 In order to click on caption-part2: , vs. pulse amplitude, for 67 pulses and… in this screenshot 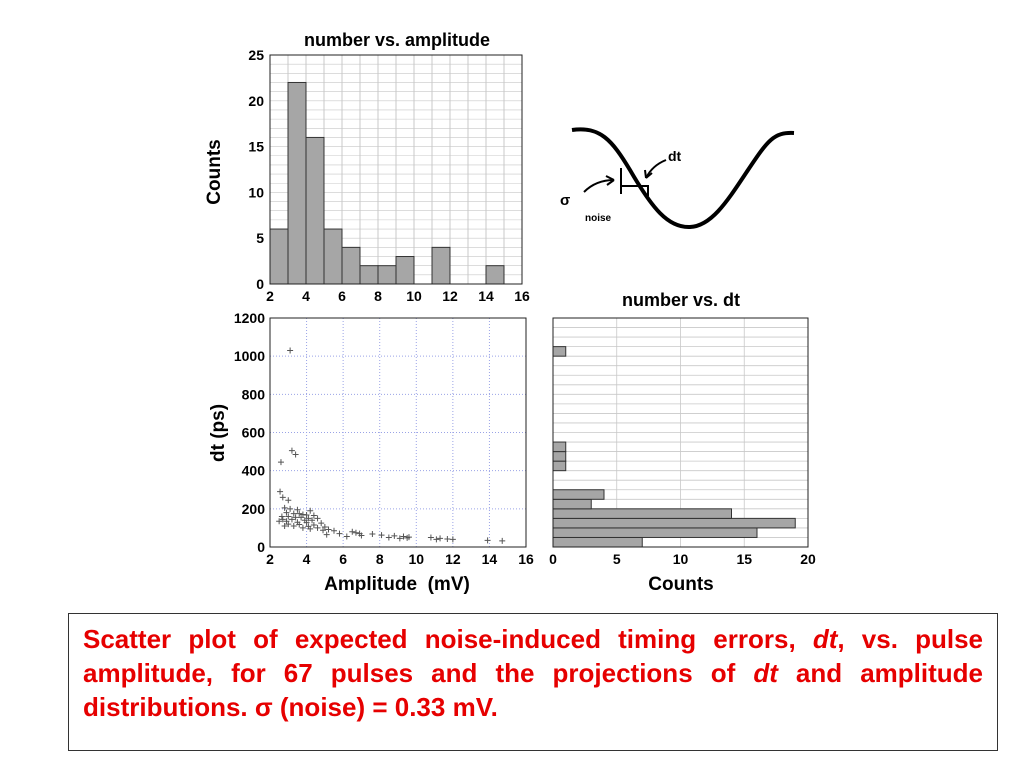, I will do `click(533, 656)`.